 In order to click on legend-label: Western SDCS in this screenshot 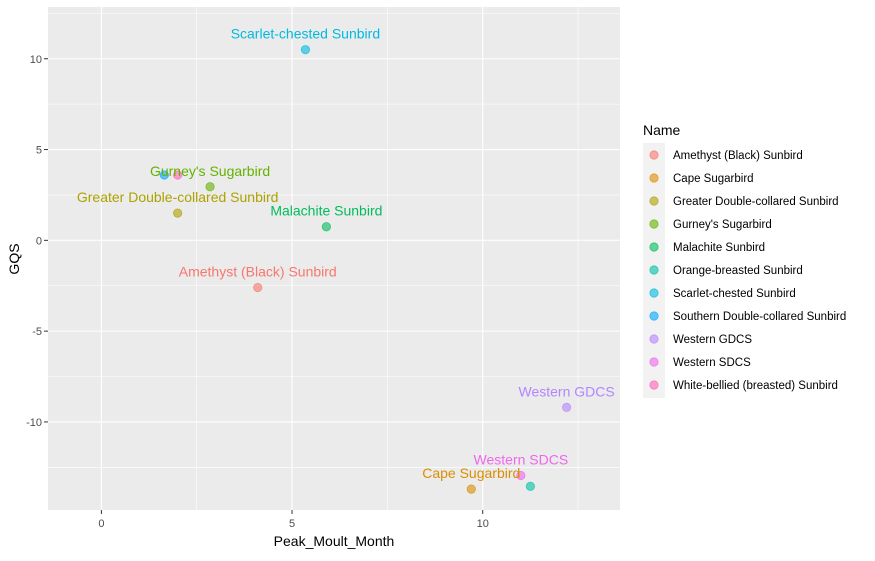, I will do `click(712, 363)`.